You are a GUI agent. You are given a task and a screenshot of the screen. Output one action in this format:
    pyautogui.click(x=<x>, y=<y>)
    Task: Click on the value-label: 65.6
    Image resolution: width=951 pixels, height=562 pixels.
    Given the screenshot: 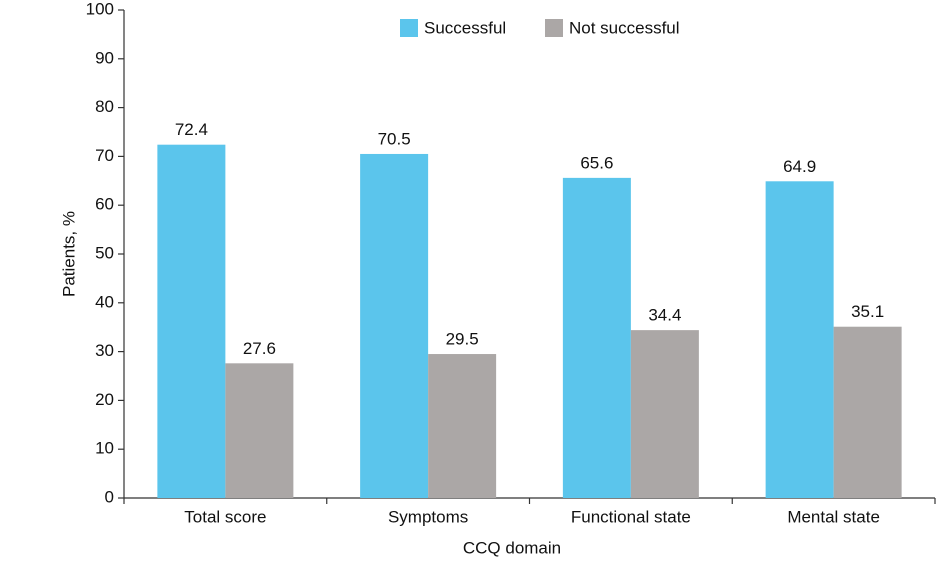 What is the action you would take?
    pyautogui.click(x=596, y=162)
    